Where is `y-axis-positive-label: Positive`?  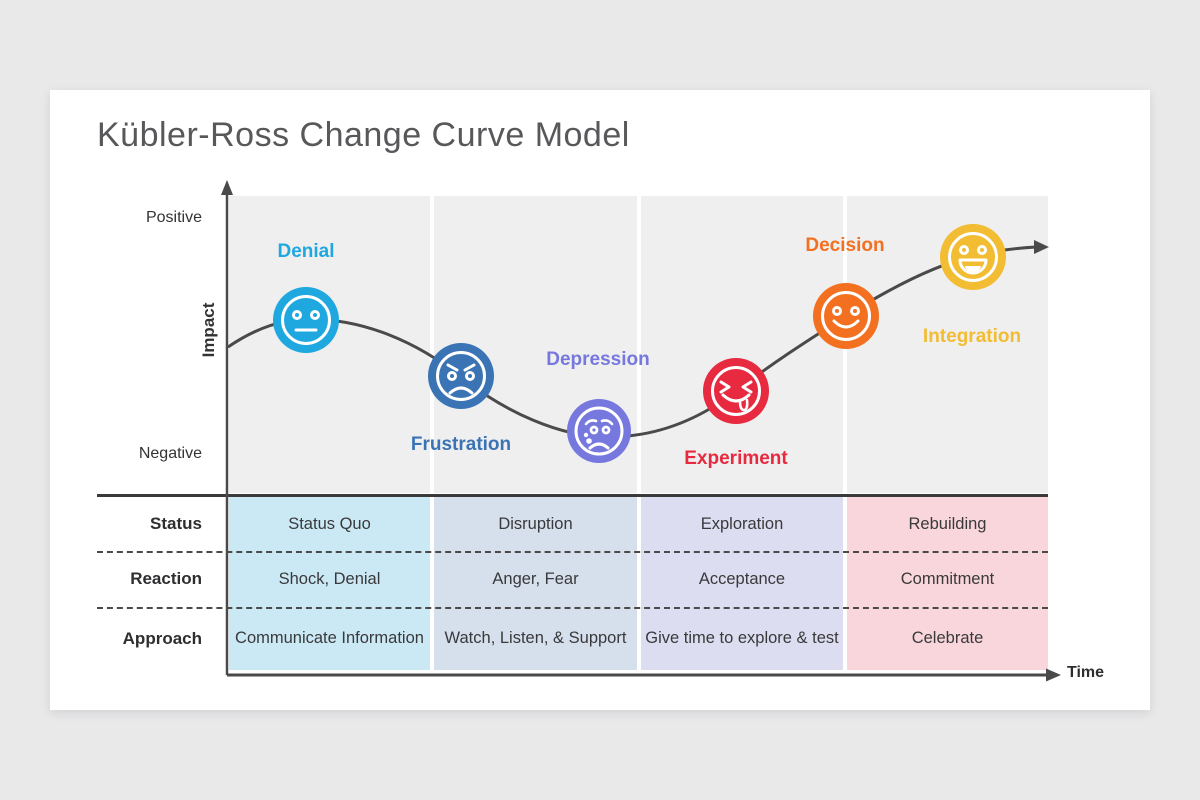 y-axis-positive-label: Positive is located at coordinates (173, 217).